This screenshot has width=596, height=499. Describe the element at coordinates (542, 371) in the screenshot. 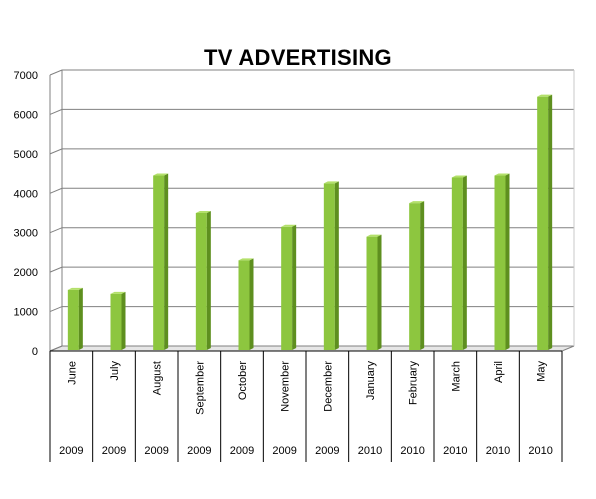

I see `x-tick-label-month: May` at that location.